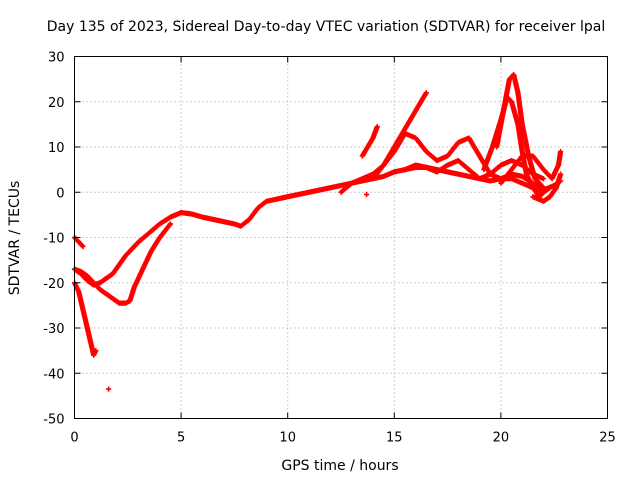  Describe the element at coordinates (339, 466) in the screenshot. I see `x-axis-label: GPS time / hours` at that location.